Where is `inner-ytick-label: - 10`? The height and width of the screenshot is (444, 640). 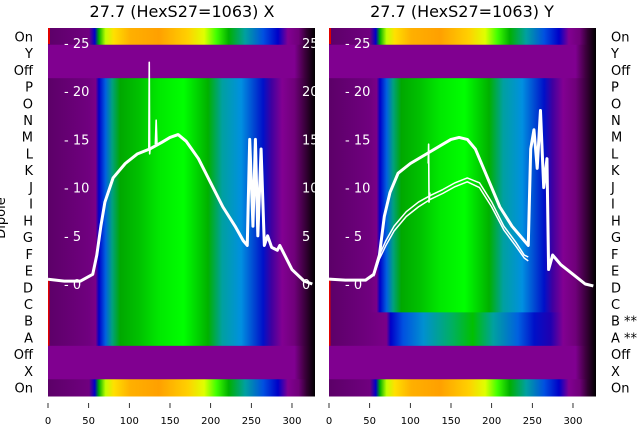 inner-ytick-label: - 10 is located at coordinates (76, 189).